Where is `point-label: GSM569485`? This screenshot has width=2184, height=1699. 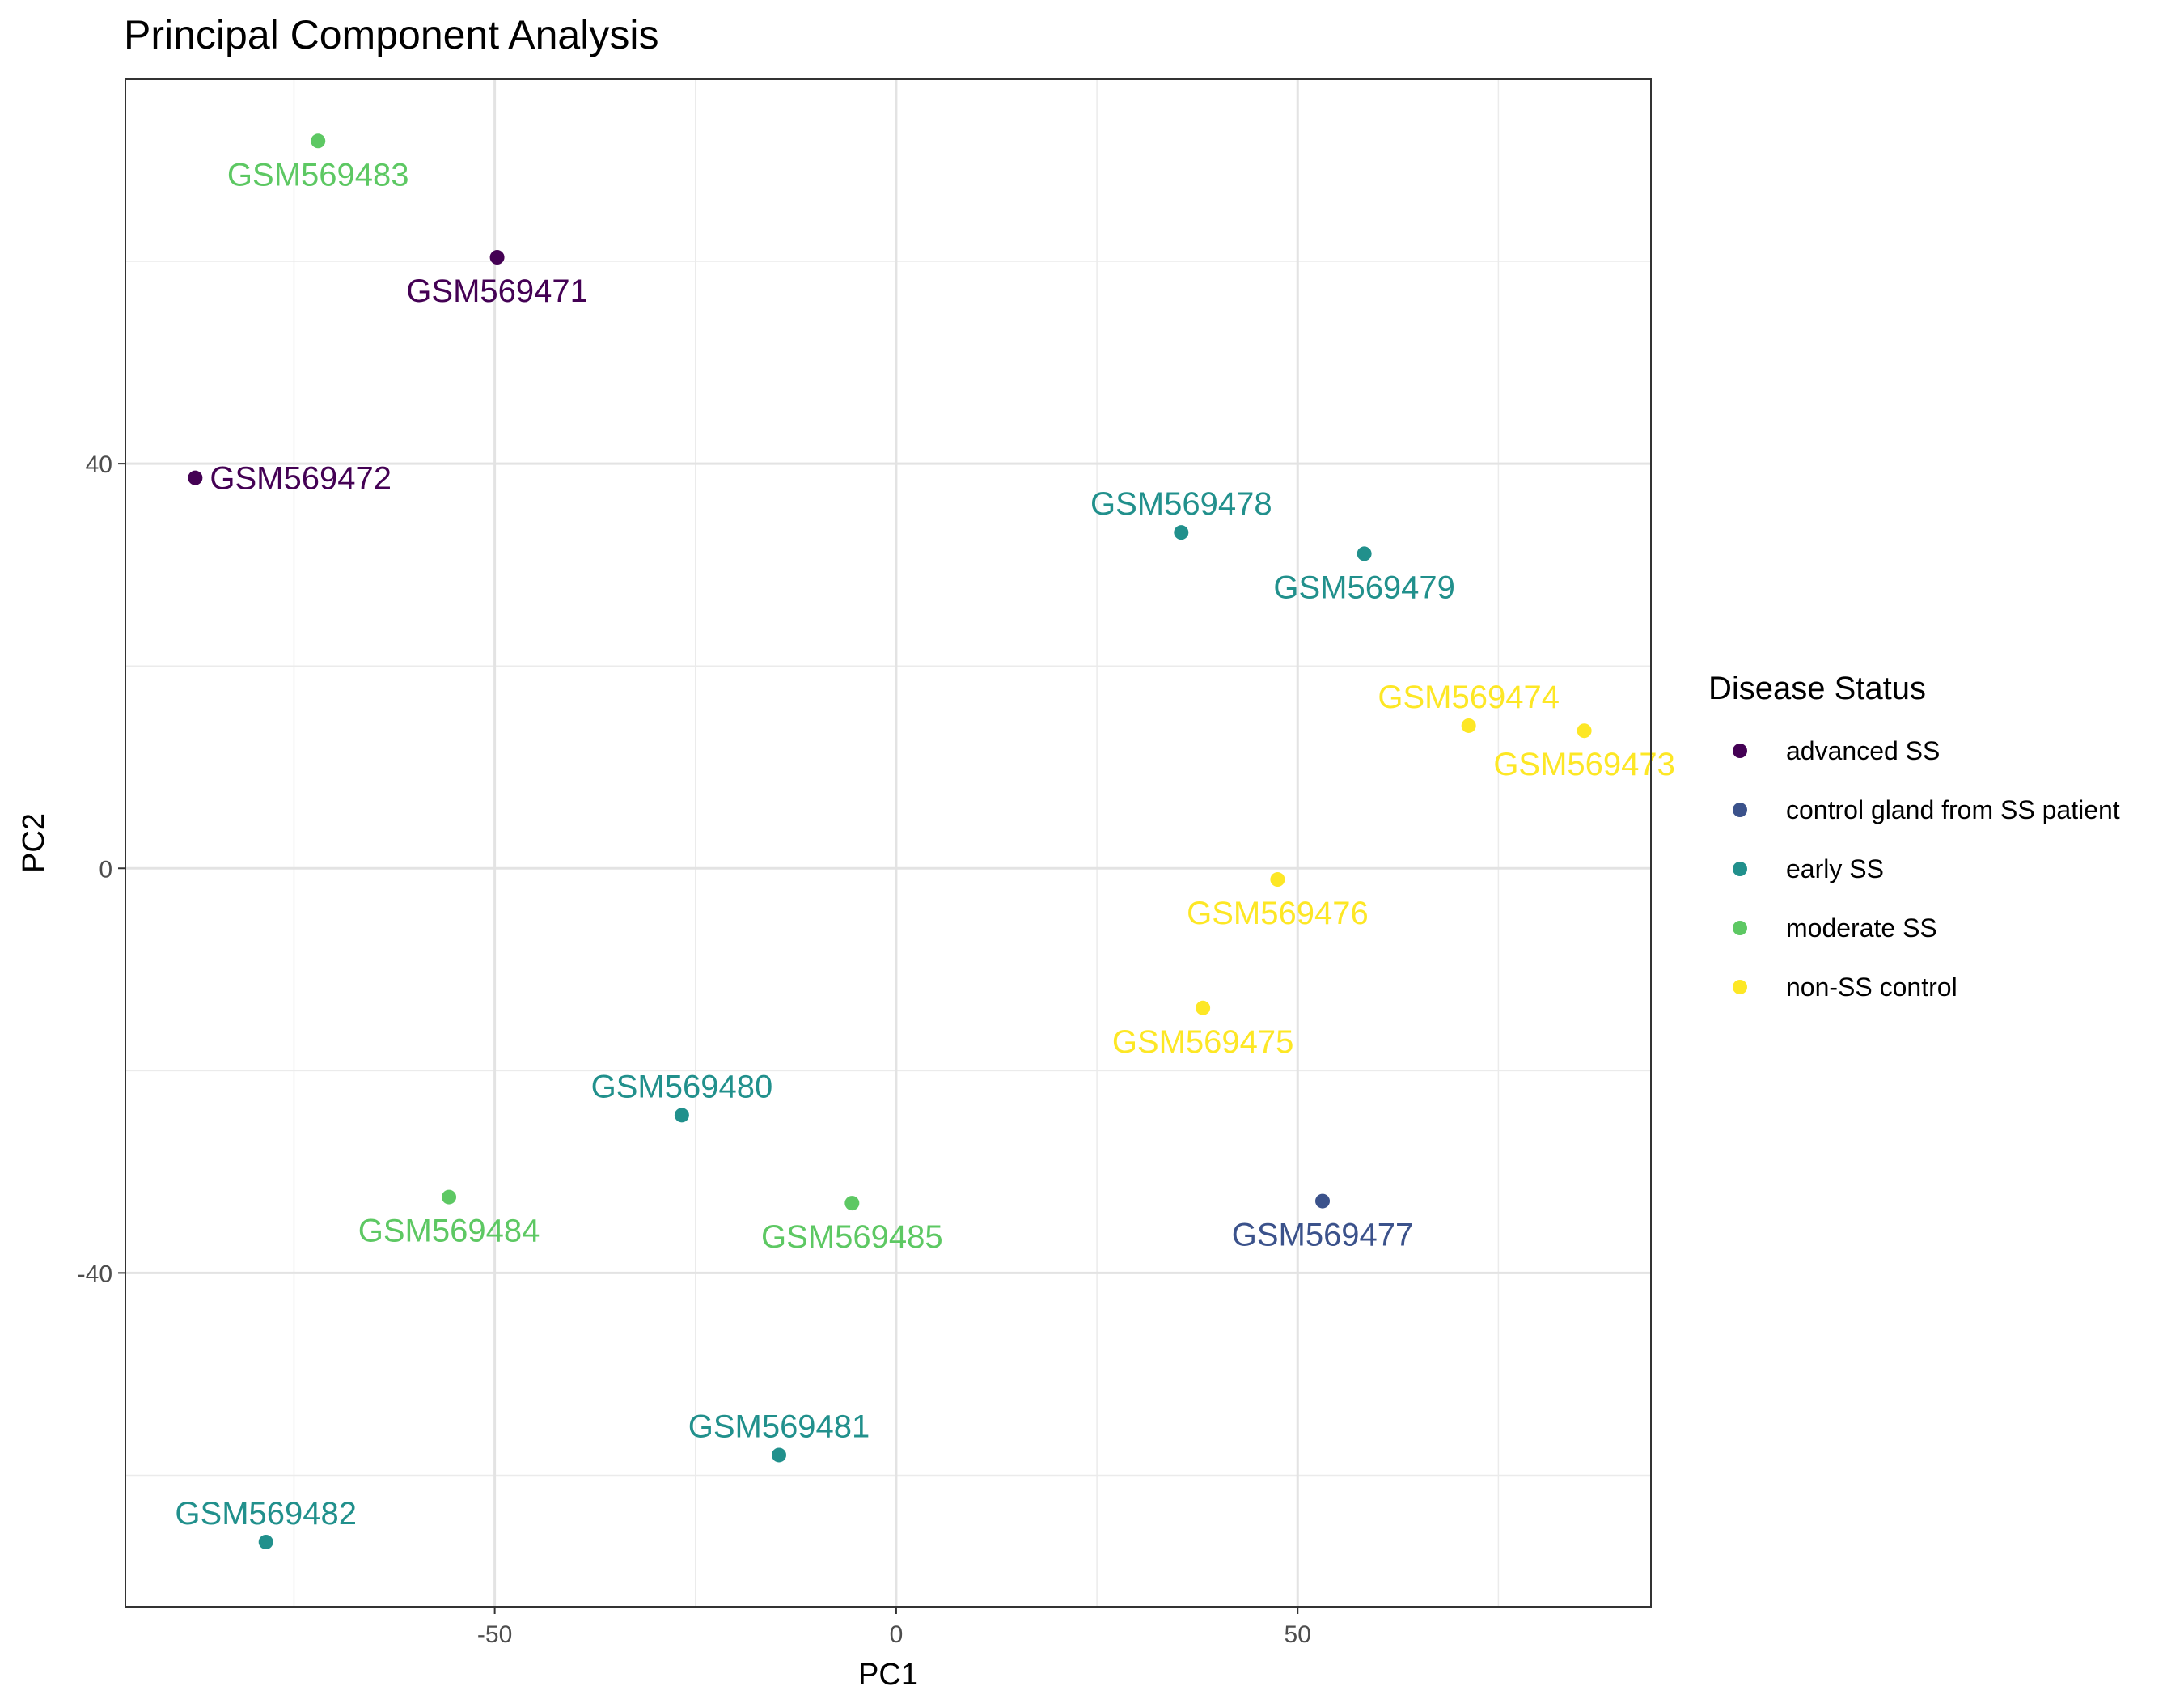
point-label: GSM569485 is located at coordinates (852, 1237).